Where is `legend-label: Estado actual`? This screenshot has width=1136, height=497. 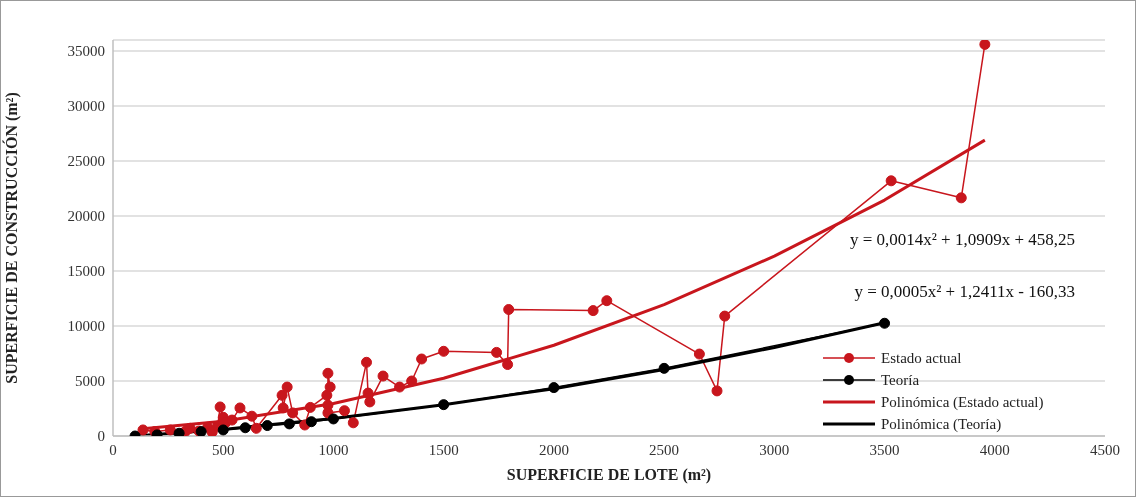
legend-label: Estado actual is located at coordinates (921, 358).